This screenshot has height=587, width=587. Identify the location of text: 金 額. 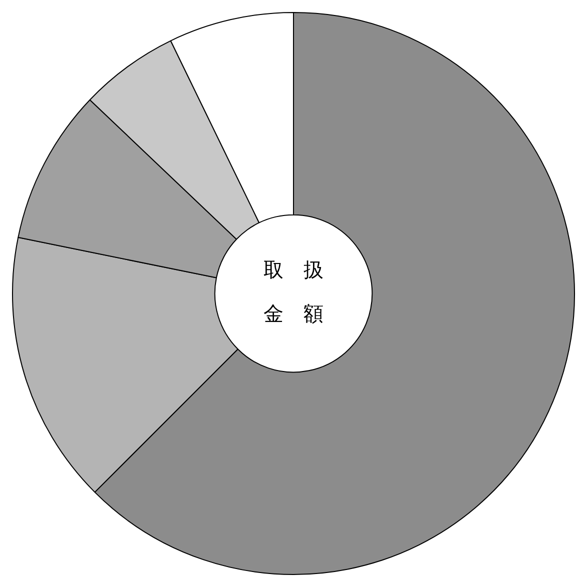
(294, 314).